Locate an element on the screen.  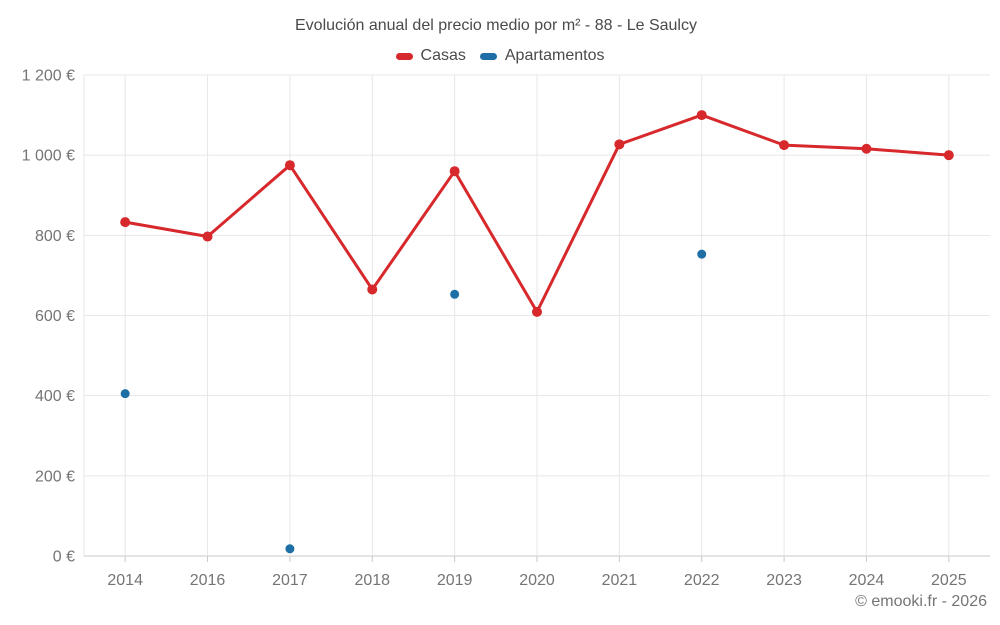
legend-item-apartamentos: Apartamentos is located at coordinates (542, 56).